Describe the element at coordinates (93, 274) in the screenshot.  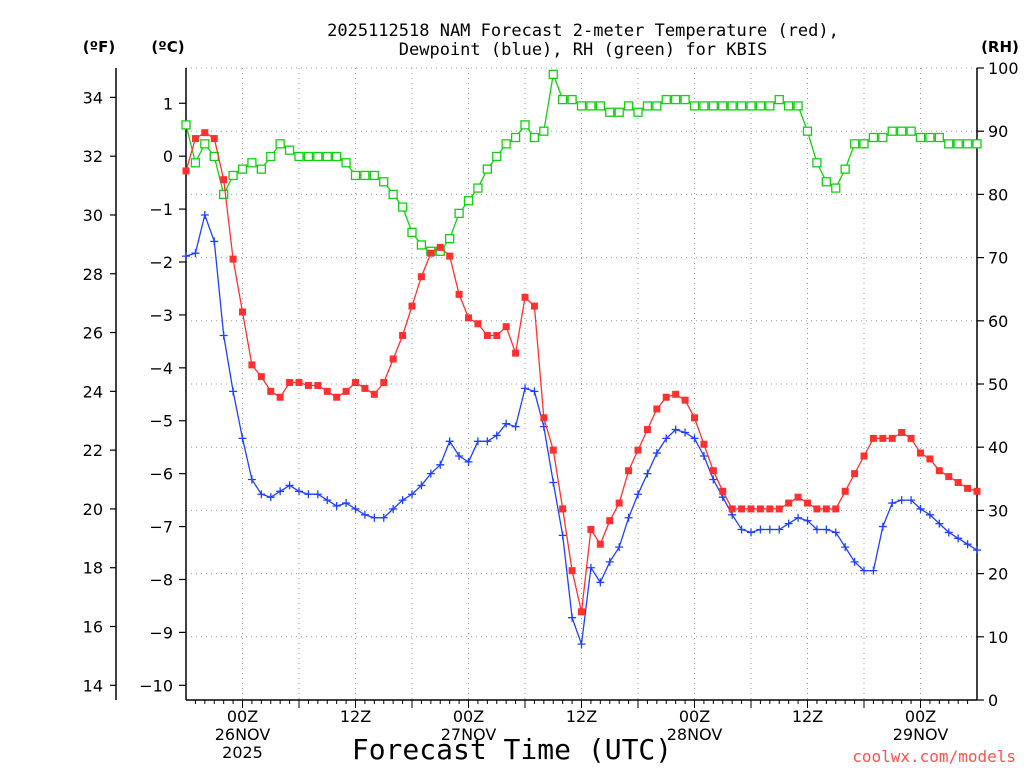
I see `fahrenheit-tick-label: 28` at that location.